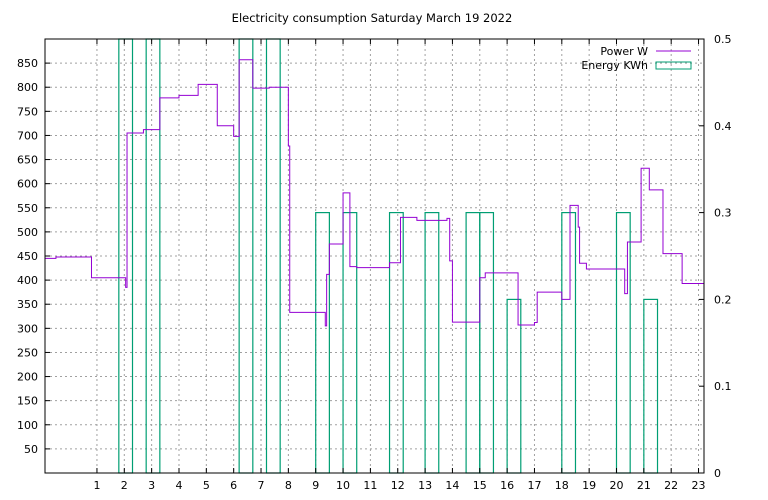 The height and width of the screenshot is (500, 768). What do you see at coordinates (27, 184) in the screenshot?
I see `y-tick-label: 600` at bounding box center [27, 184].